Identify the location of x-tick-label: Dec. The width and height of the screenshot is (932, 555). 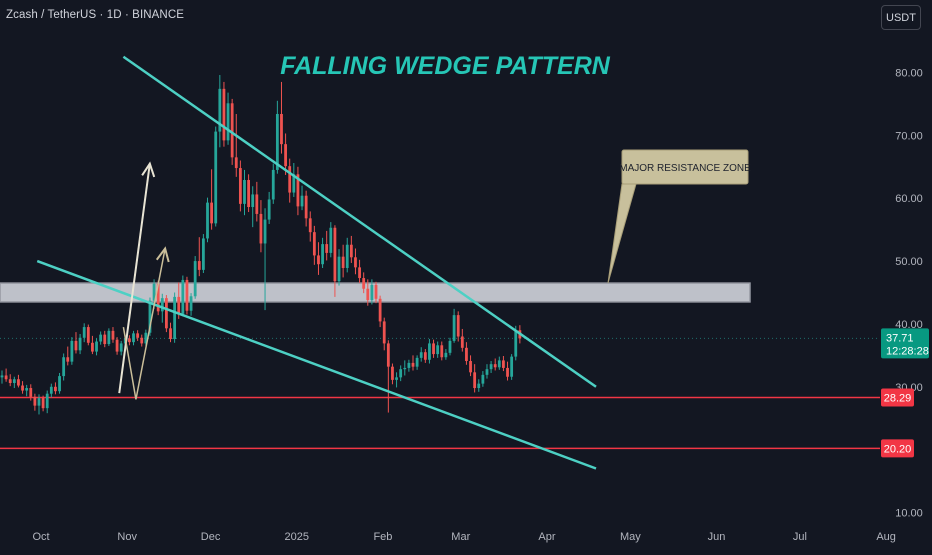
(211, 537).